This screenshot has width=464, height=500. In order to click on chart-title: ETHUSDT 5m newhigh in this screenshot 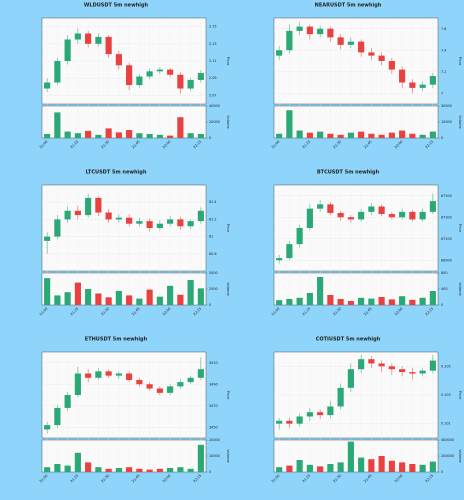, I will do `click(116, 340)`.